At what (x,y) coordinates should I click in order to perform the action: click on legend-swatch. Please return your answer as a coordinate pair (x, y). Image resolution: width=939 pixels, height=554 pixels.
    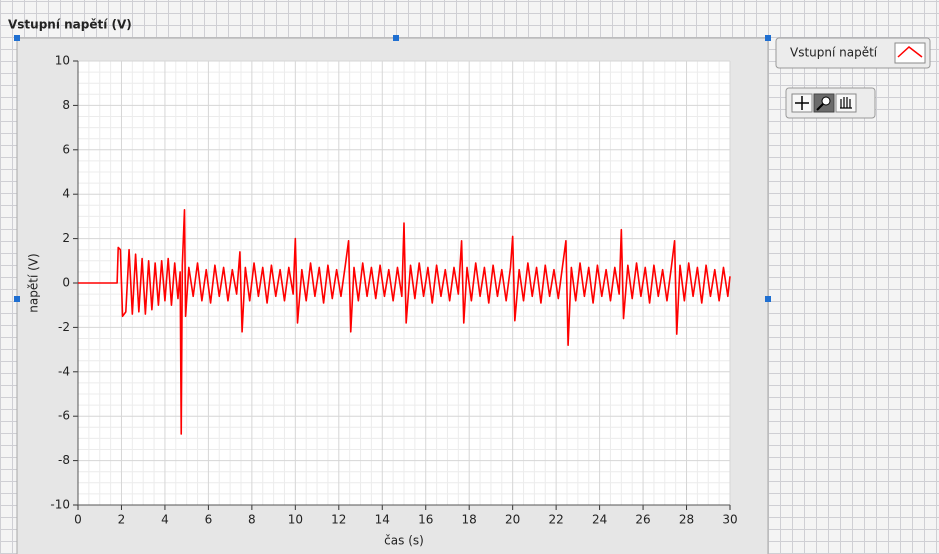
    Looking at the image, I should click on (910, 52).